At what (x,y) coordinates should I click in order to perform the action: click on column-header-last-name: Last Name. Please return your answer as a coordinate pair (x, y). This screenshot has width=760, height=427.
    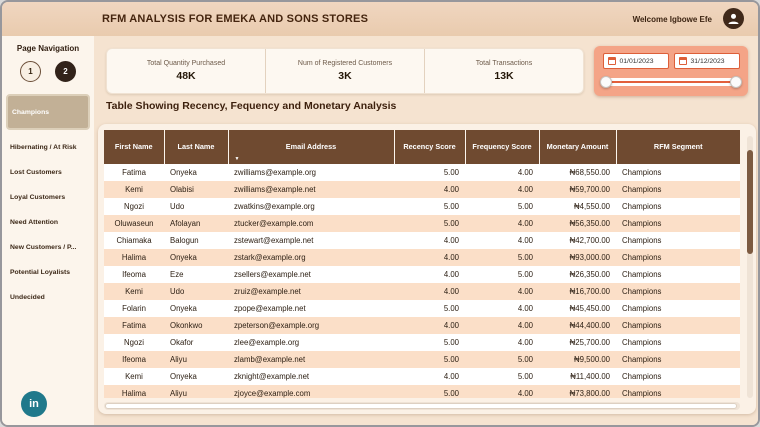
    Looking at the image, I should click on (196, 147).